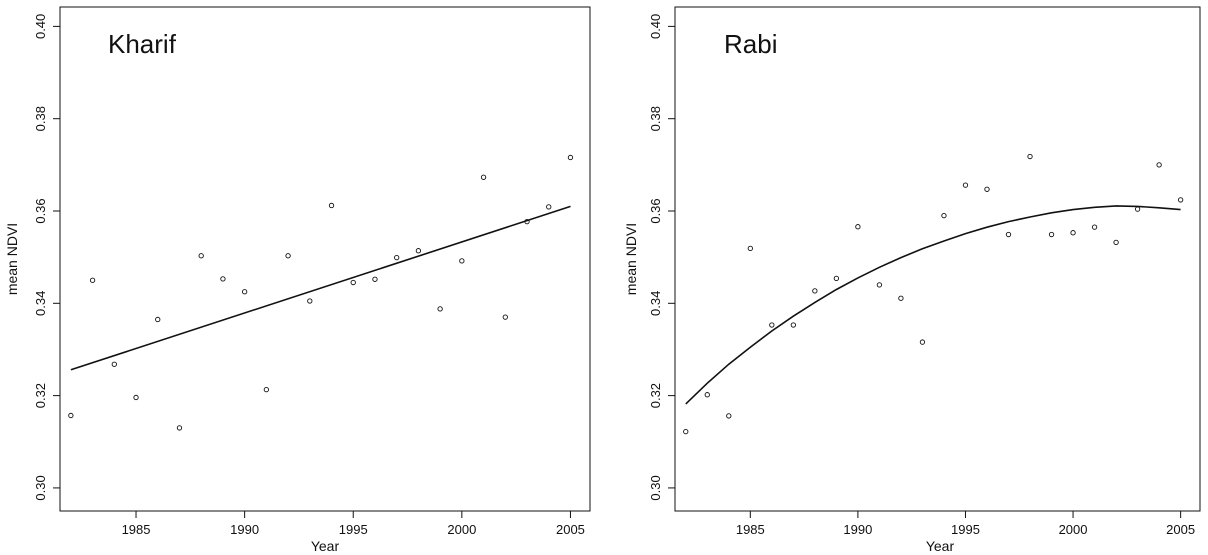  I want to click on panel-title: Rabi, so click(750, 44).